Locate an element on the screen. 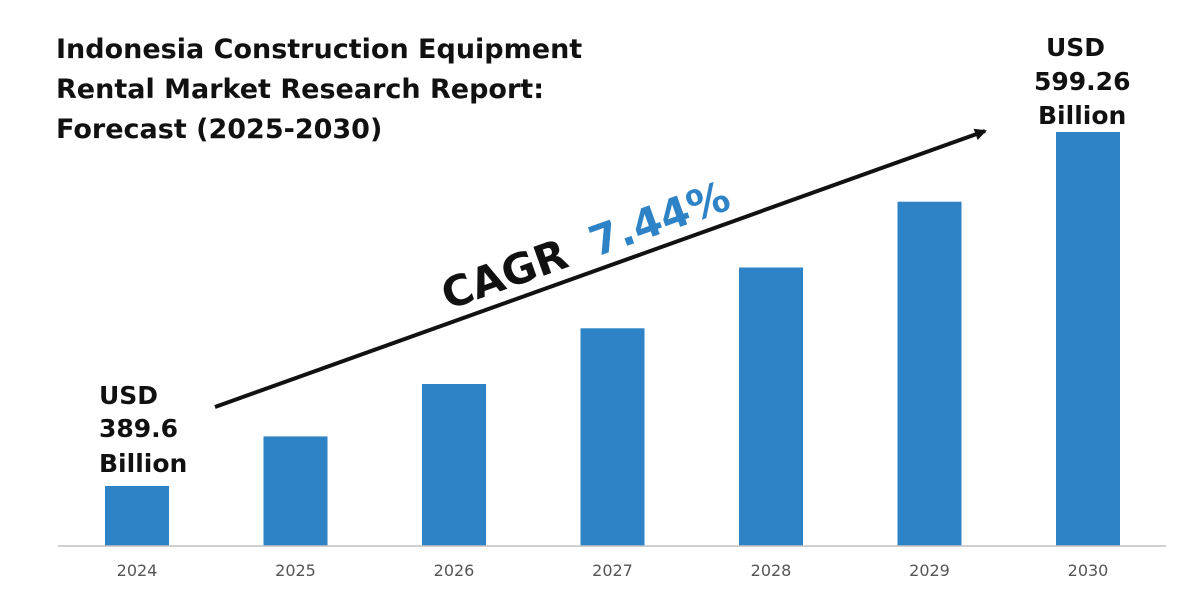 Image resolution: width=1200 pixels, height=600 pixels. chart-title-line-1: Indonesia Construction Equipment is located at coordinates (319, 49).